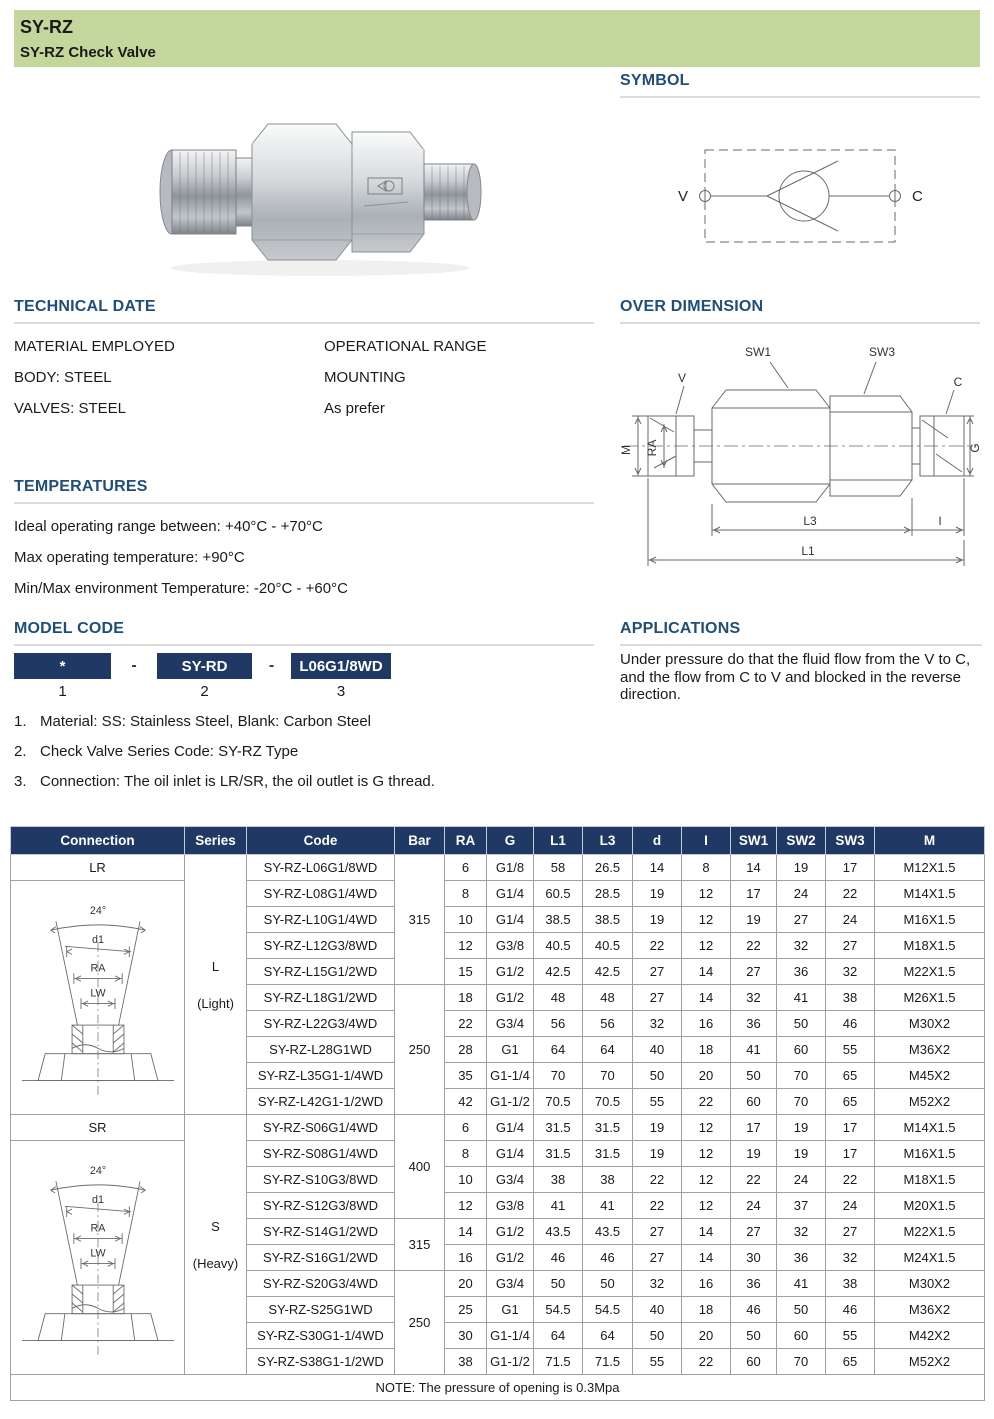  I want to click on value-cell: 41, so click(801, 997).